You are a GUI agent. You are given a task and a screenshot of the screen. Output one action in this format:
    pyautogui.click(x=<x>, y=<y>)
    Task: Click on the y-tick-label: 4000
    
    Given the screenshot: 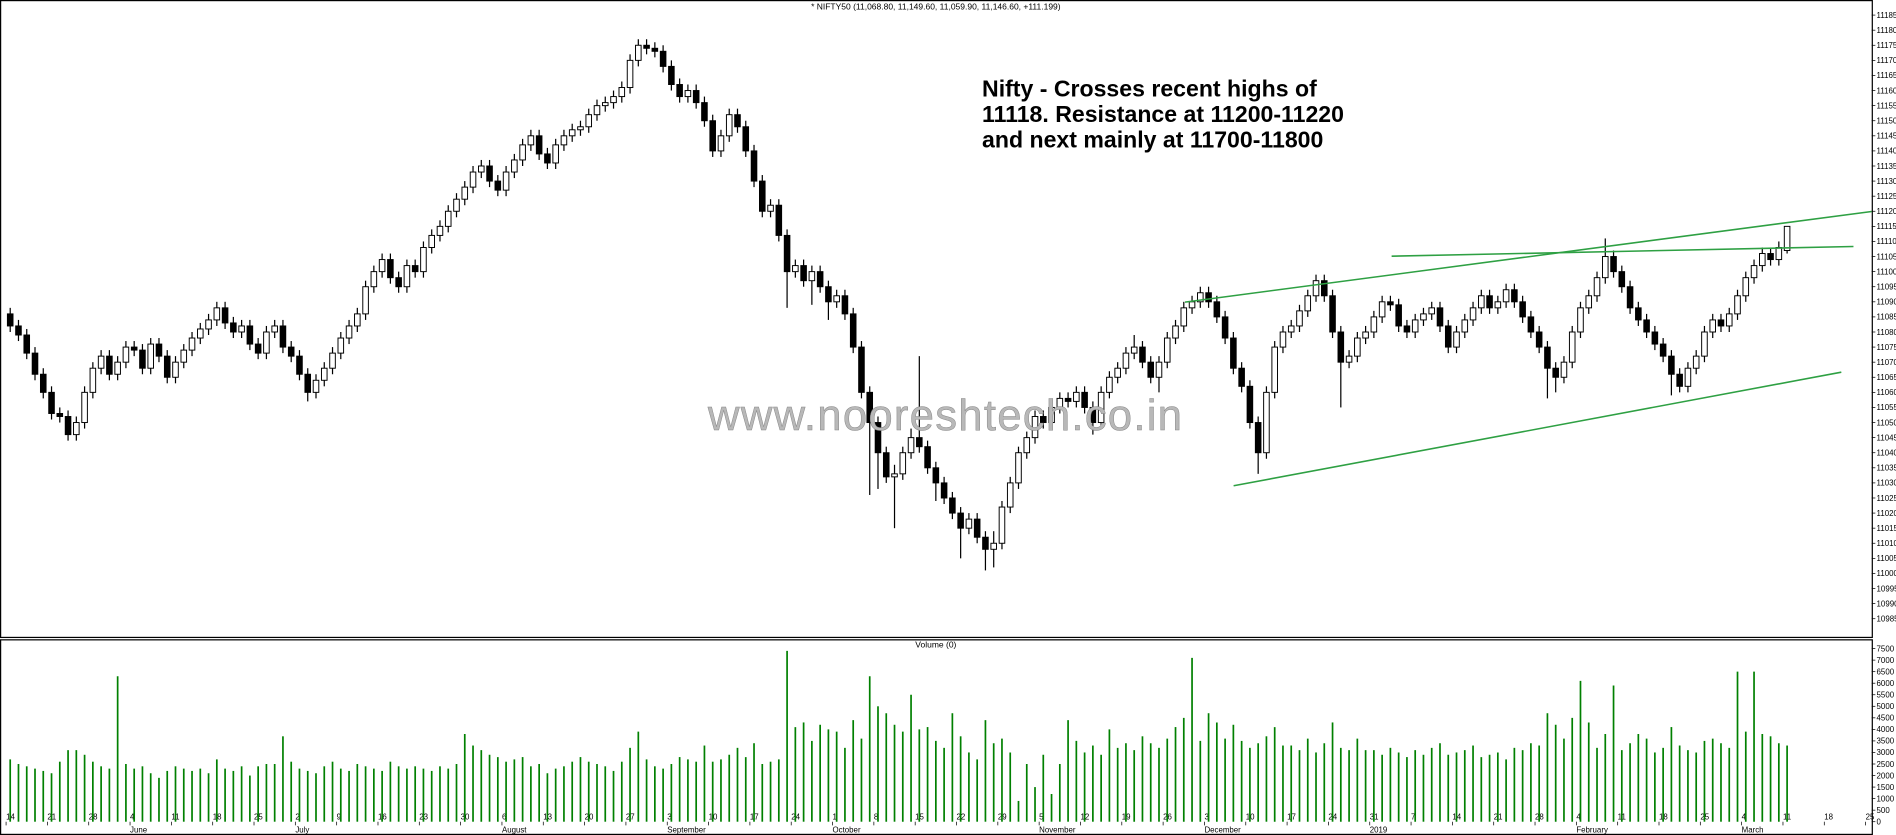 What is the action you would take?
    pyautogui.click(x=1886, y=729)
    